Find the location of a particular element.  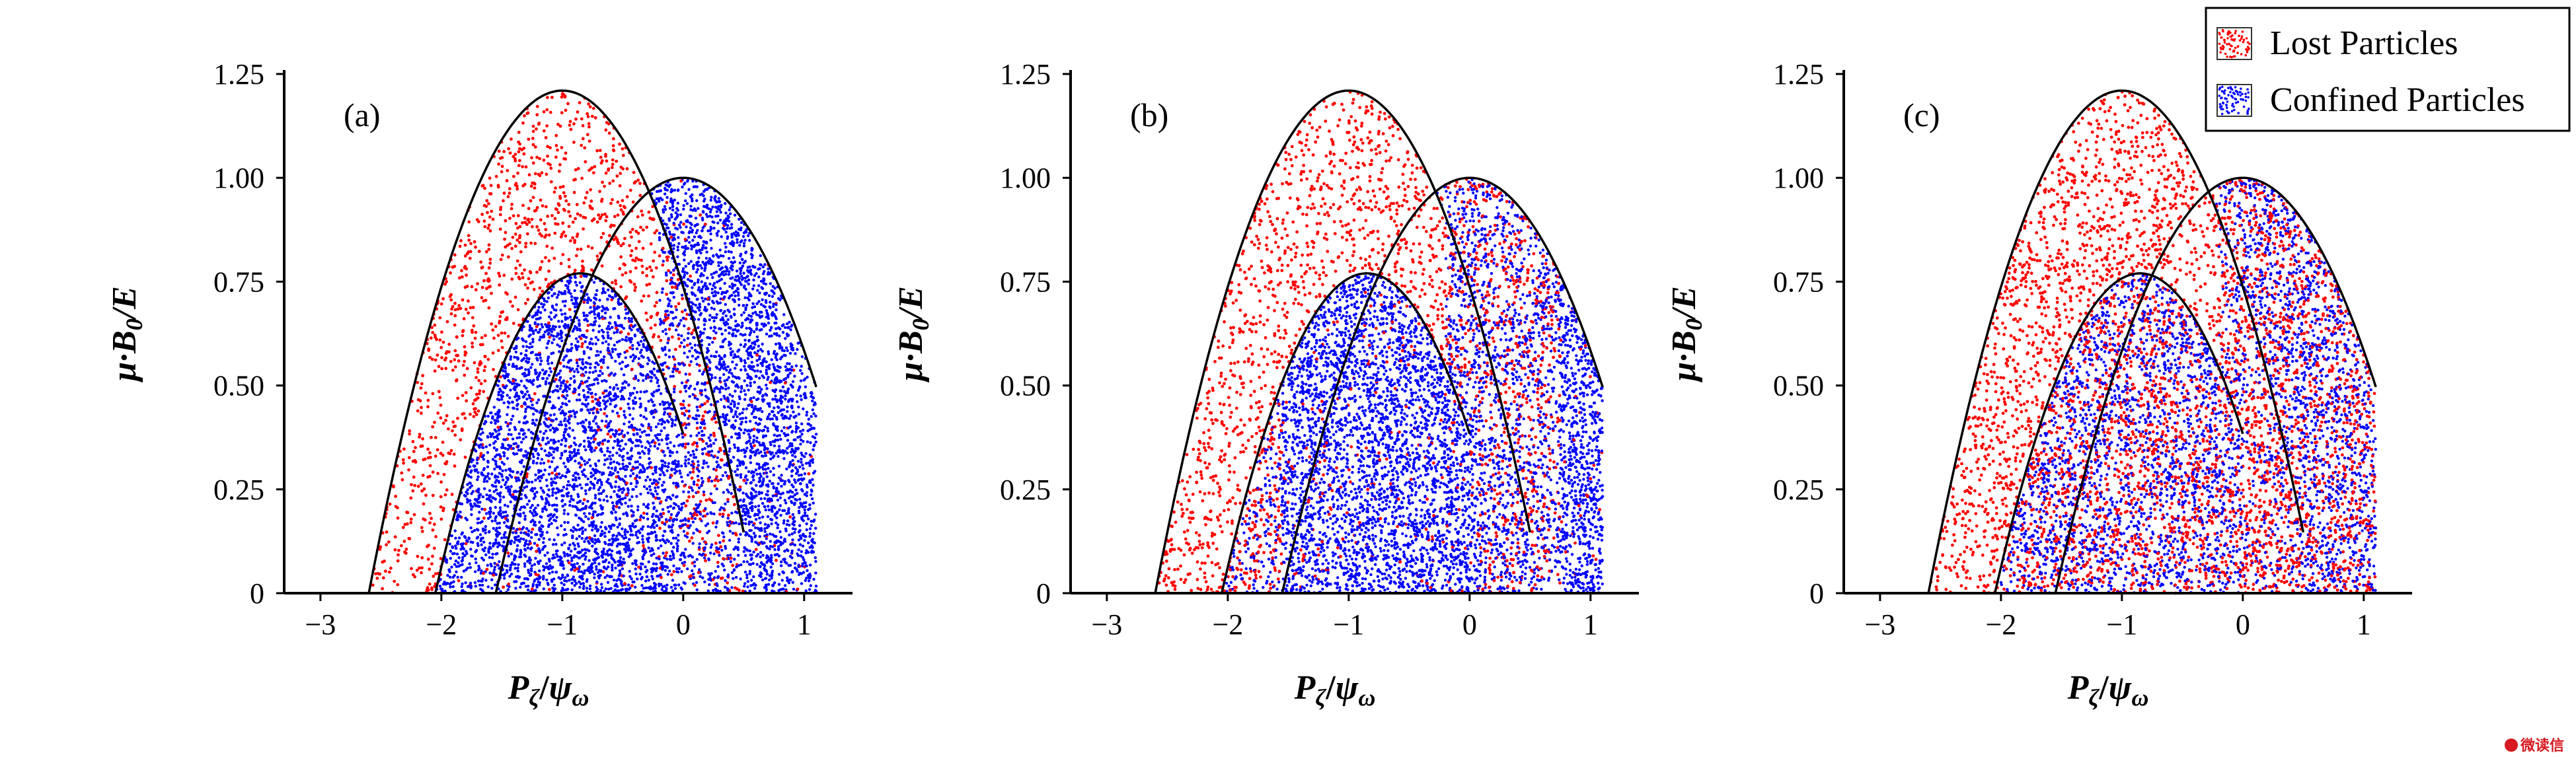

data-points is located at coordinates (594, 342).